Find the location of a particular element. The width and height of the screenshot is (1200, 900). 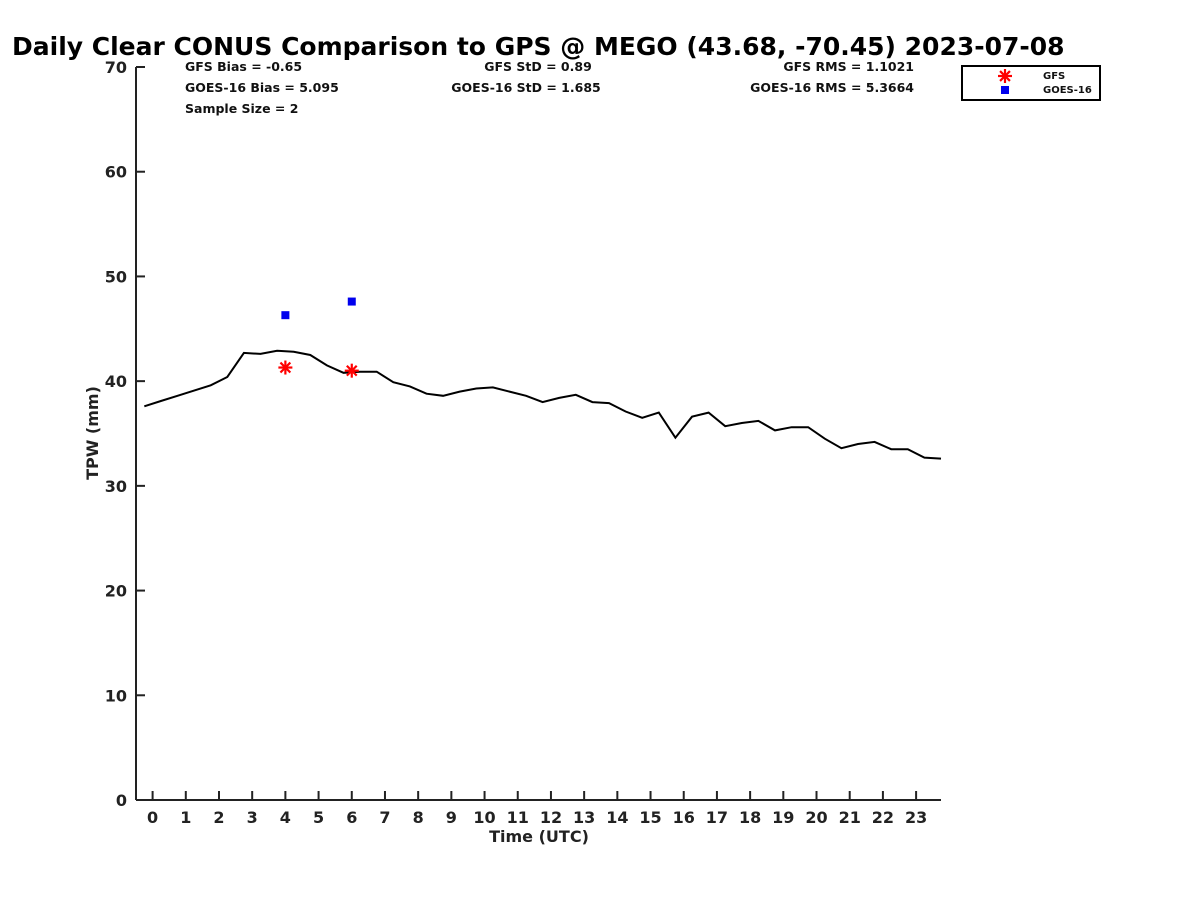

gps-tpw-line is located at coordinates (542, 404).